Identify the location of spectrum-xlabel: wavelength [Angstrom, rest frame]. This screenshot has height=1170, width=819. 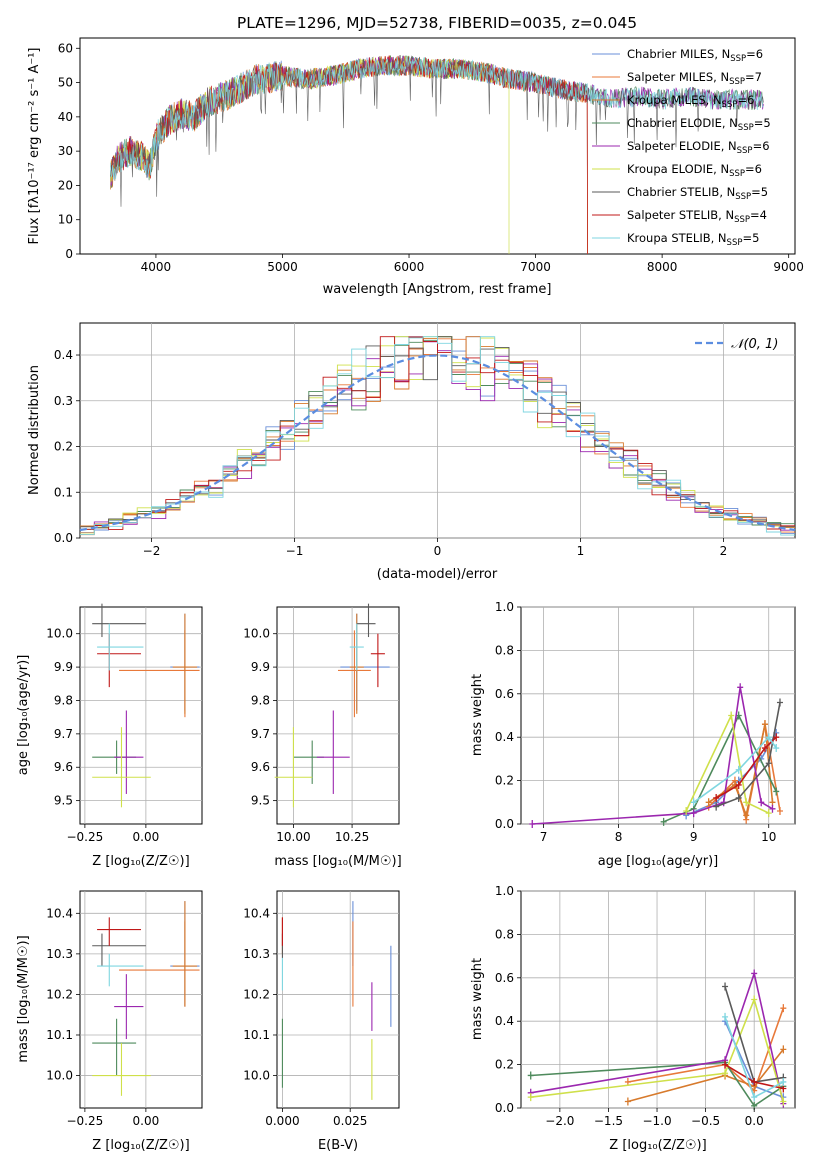
(437, 289).